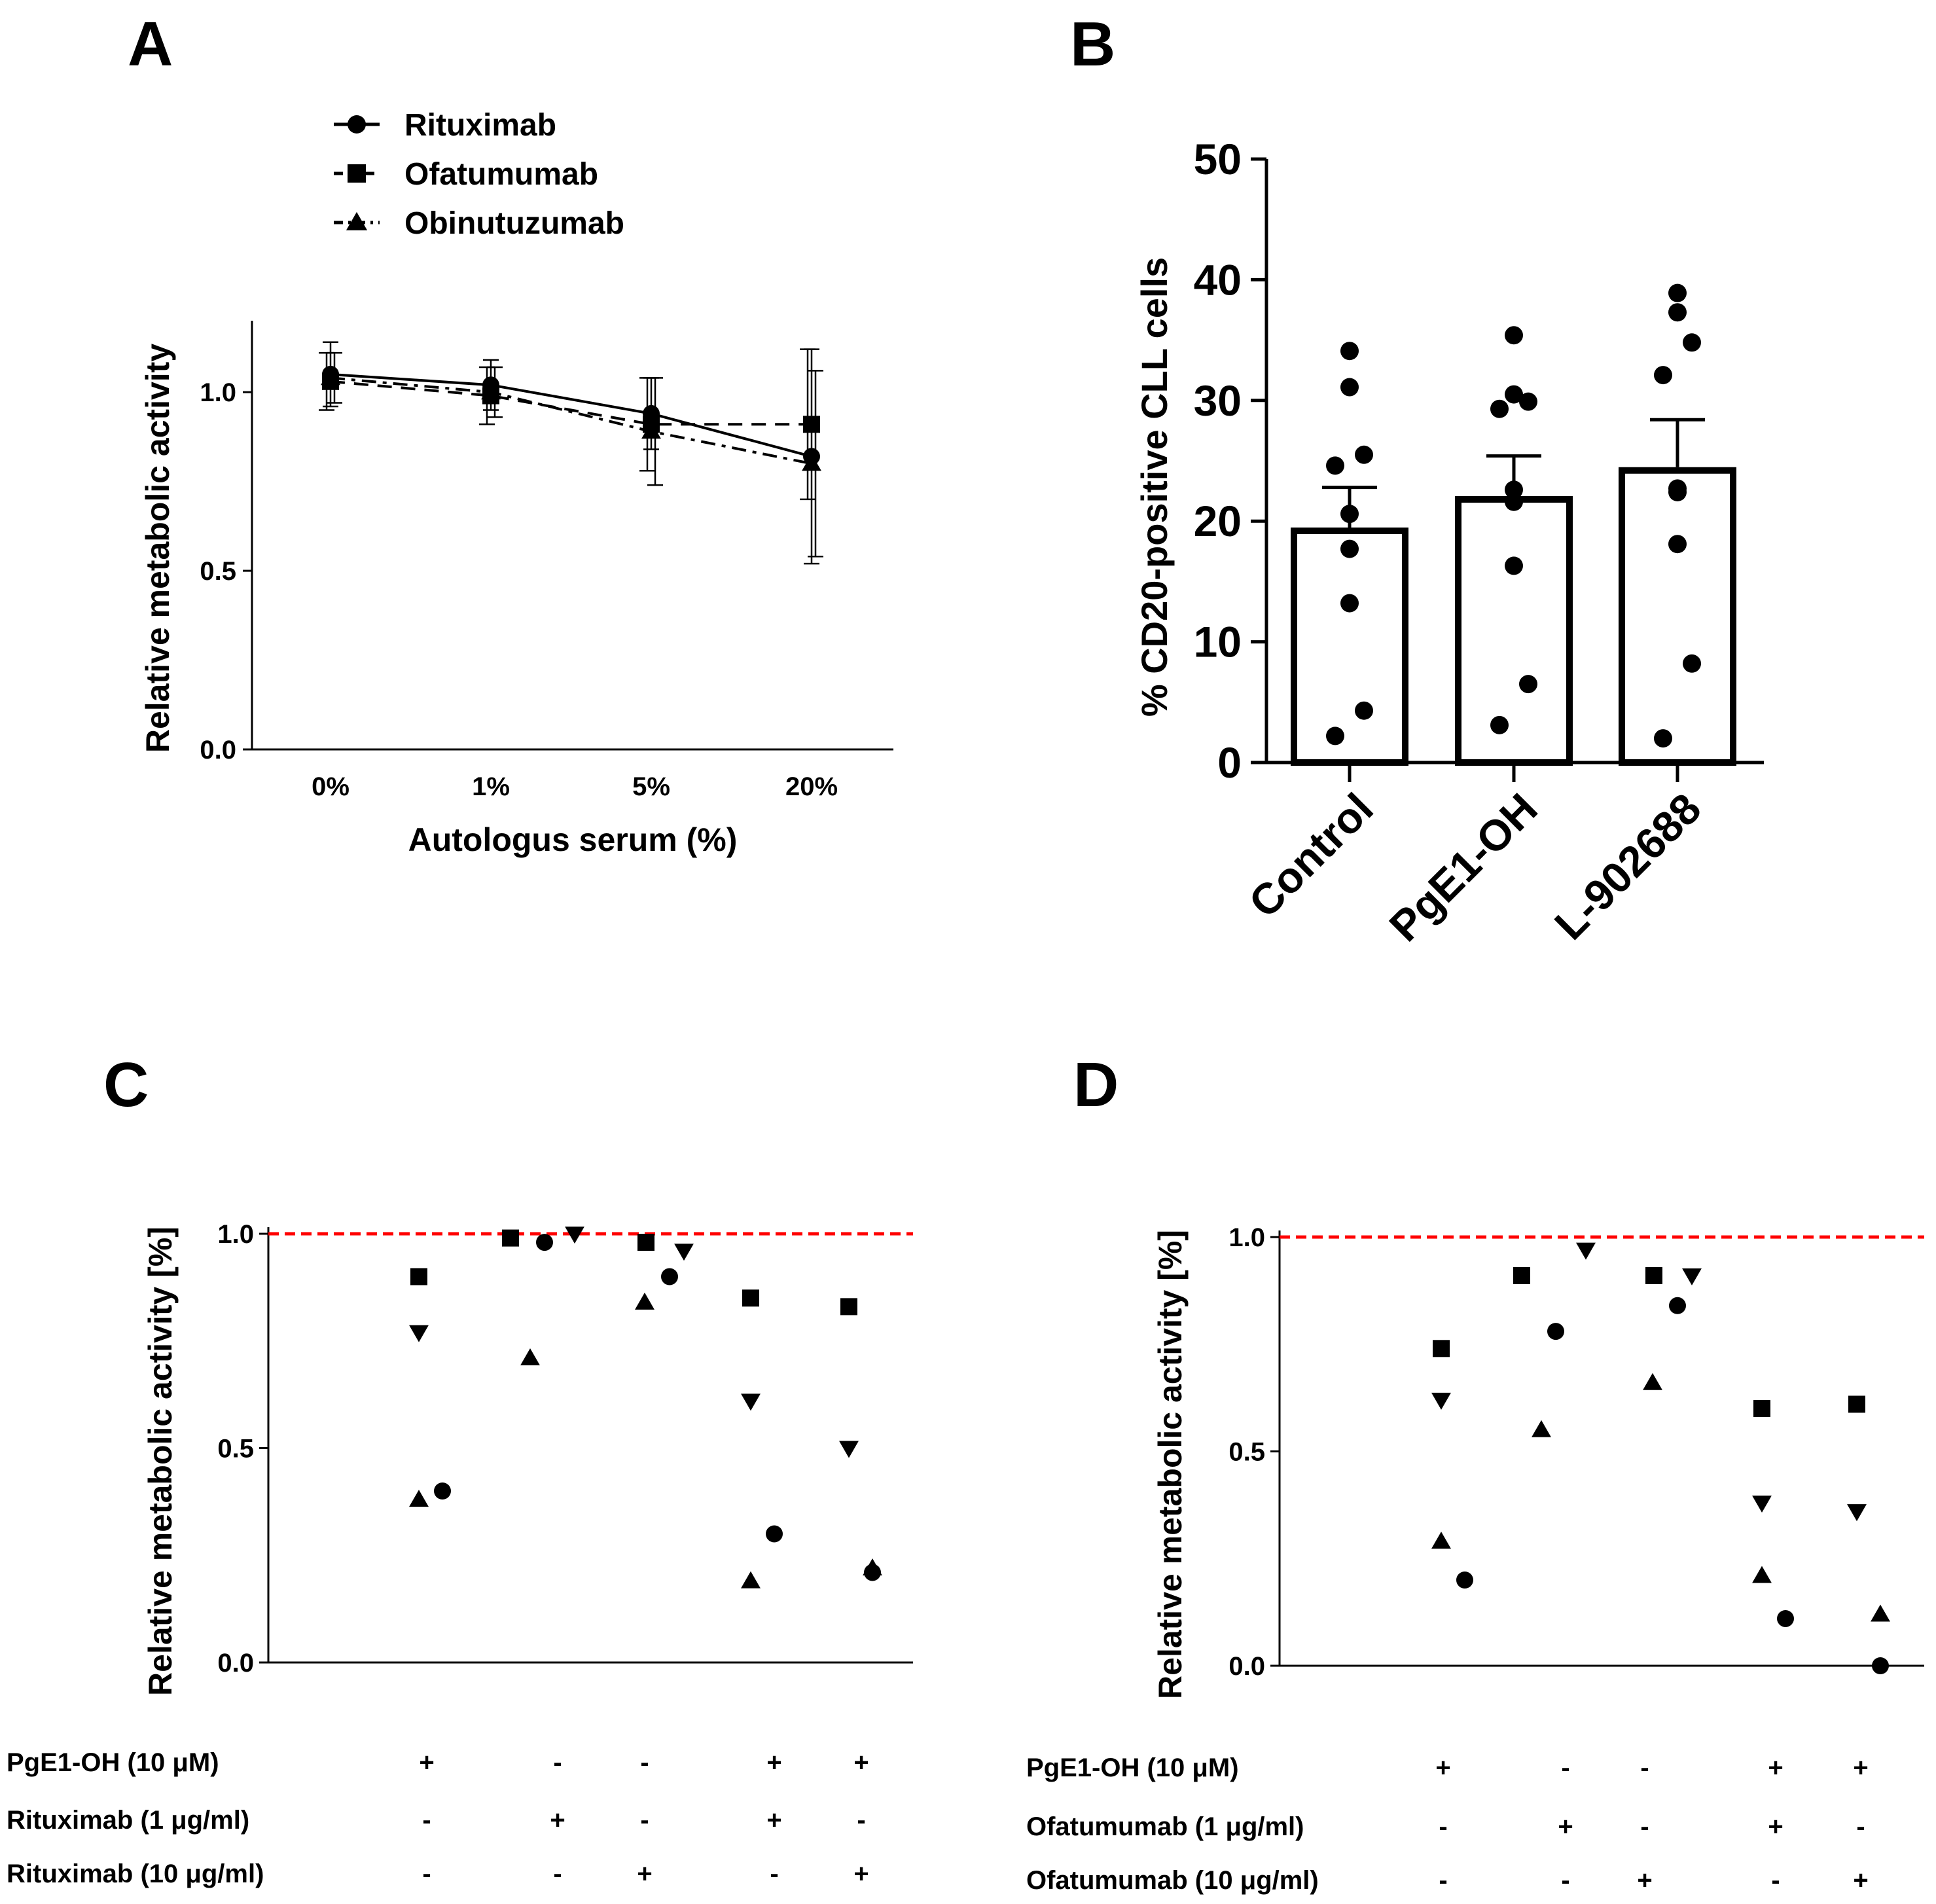 The width and height of the screenshot is (1936, 1904). Describe the element at coordinates (357, 220) in the screenshot. I see `legend-marker` at that location.